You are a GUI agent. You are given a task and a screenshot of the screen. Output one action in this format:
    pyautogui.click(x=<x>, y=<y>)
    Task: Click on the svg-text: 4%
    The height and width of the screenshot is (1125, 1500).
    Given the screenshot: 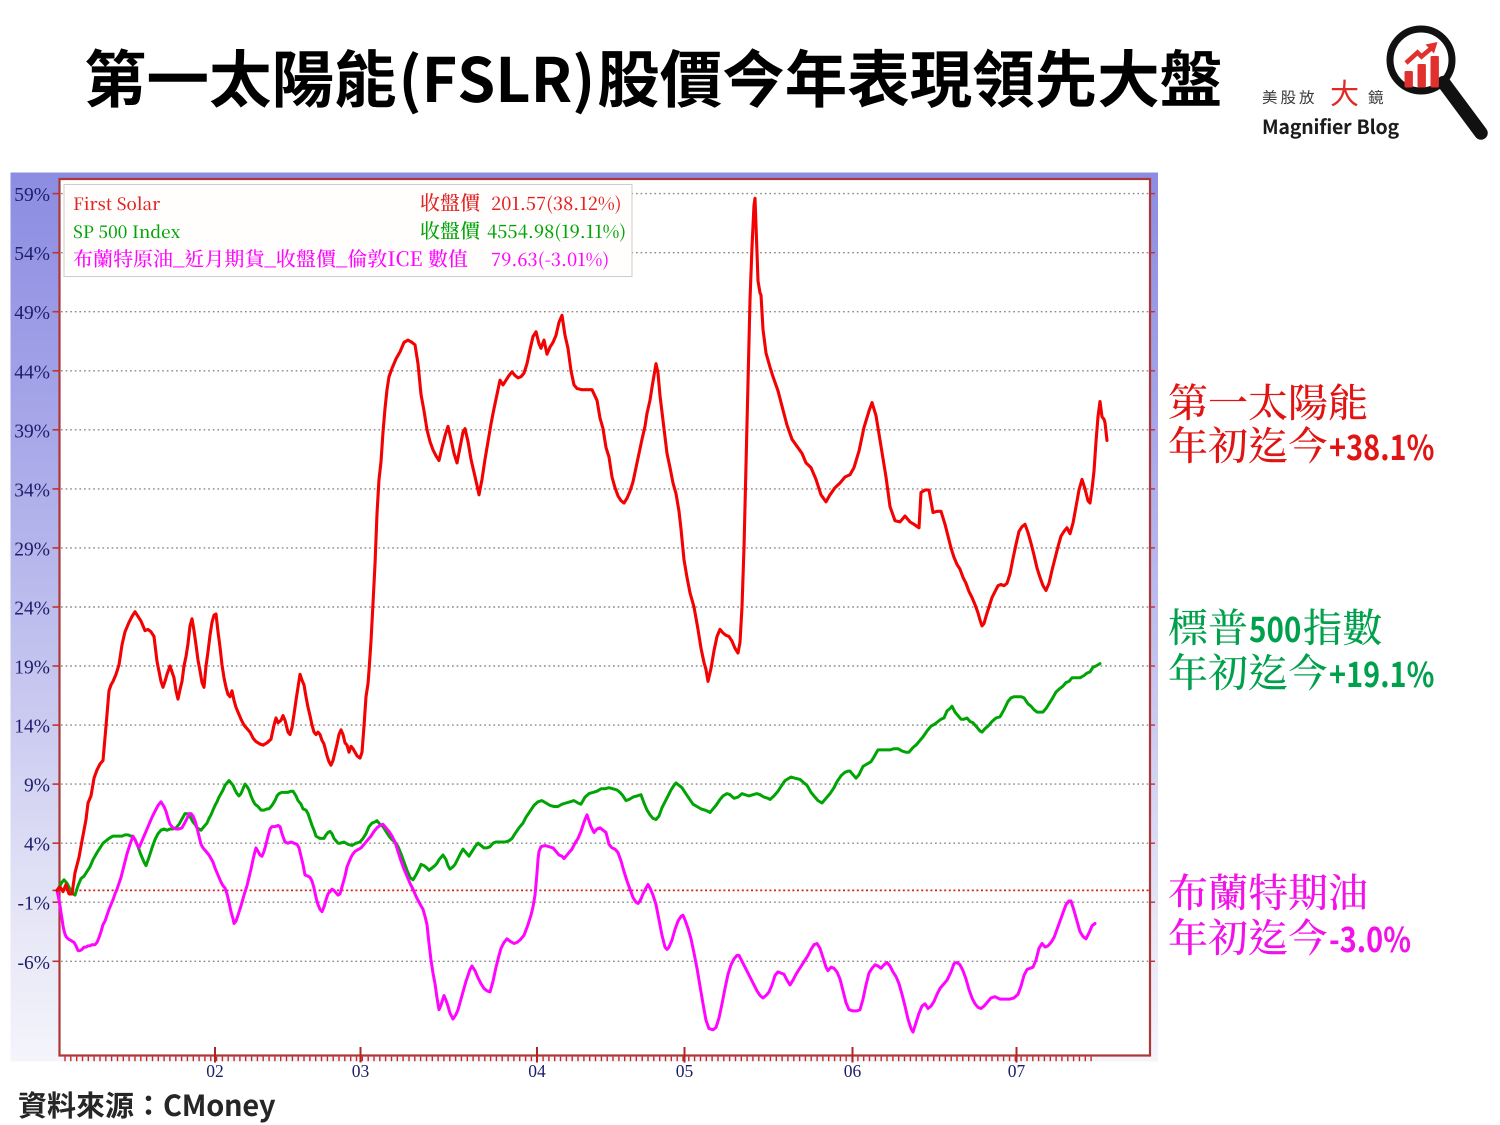 What is the action you would take?
    pyautogui.click(x=37, y=845)
    